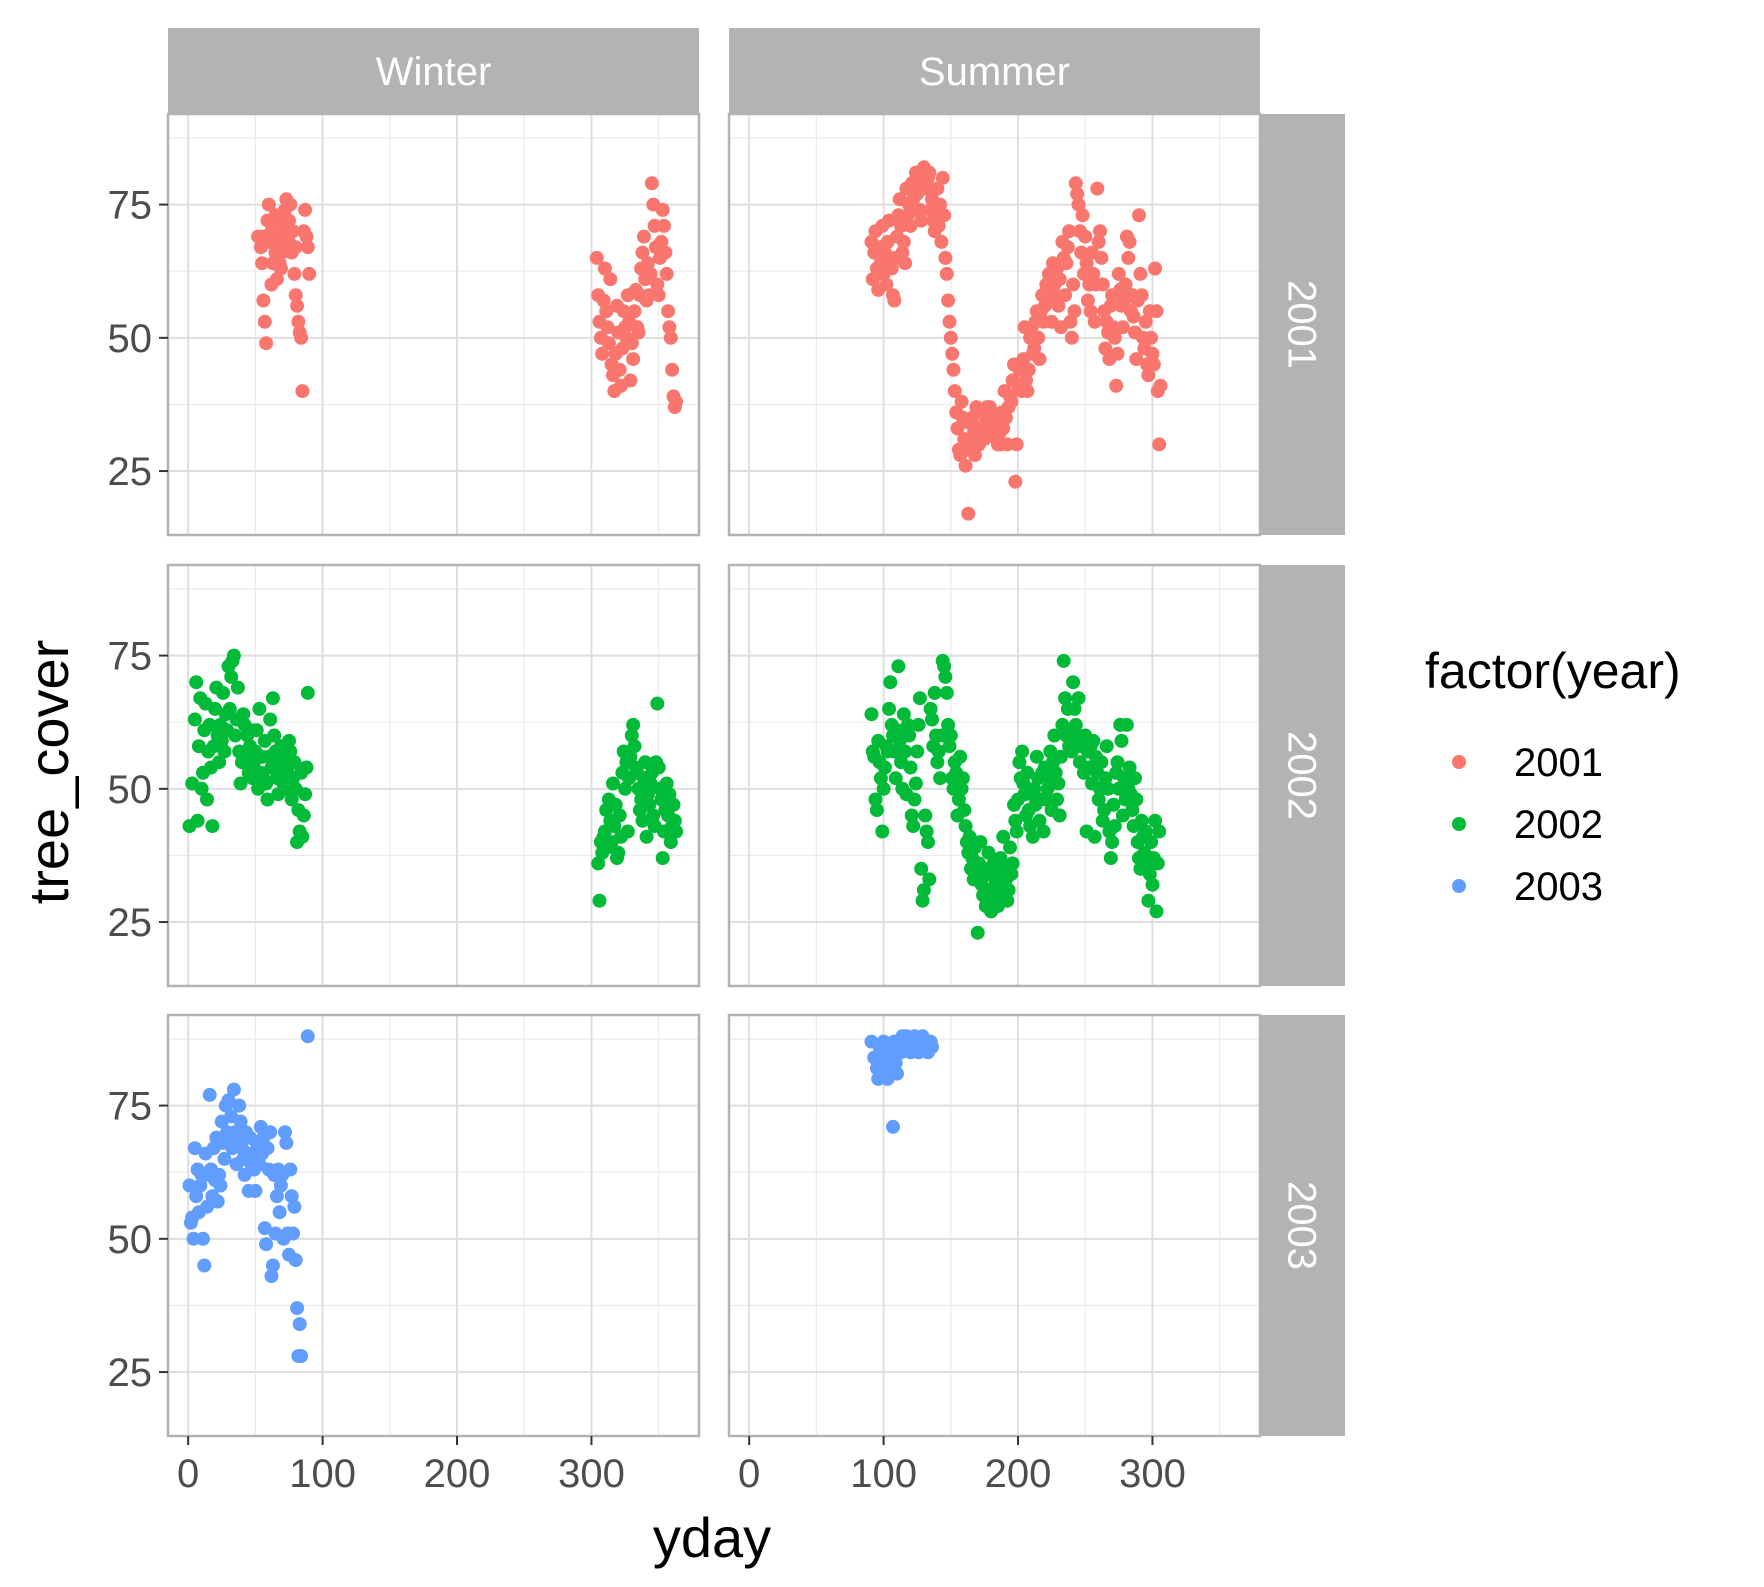 This screenshot has height=1587, width=1764. Describe the element at coordinates (434, 72) in the screenshot. I see `strip-label-winter: Winter` at that location.